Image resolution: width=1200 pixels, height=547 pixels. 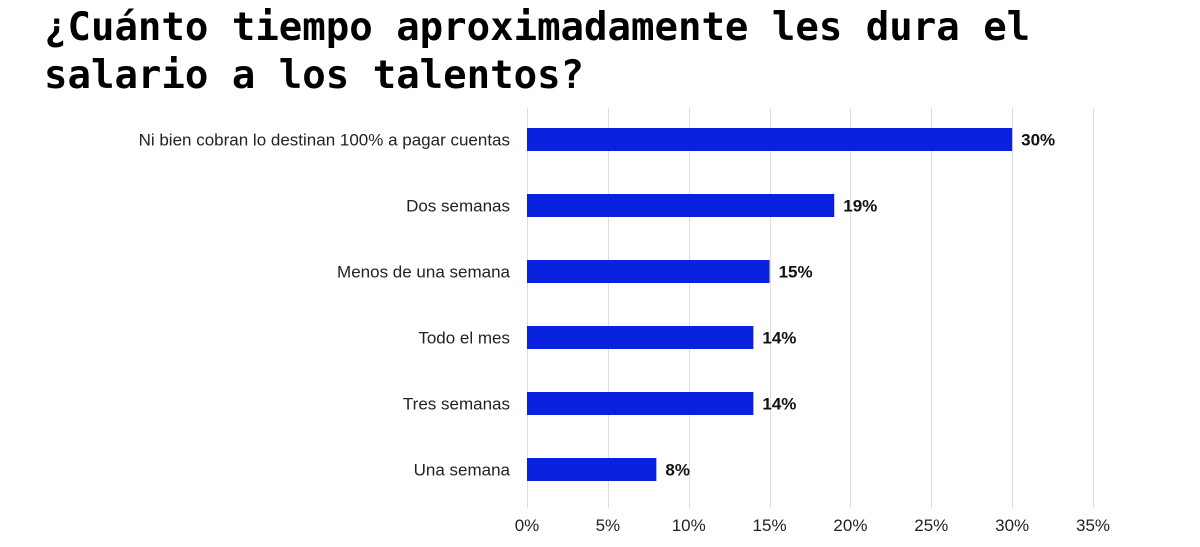 What do you see at coordinates (456, 404) in the screenshot?
I see `category-label: Tres semanas` at bounding box center [456, 404].